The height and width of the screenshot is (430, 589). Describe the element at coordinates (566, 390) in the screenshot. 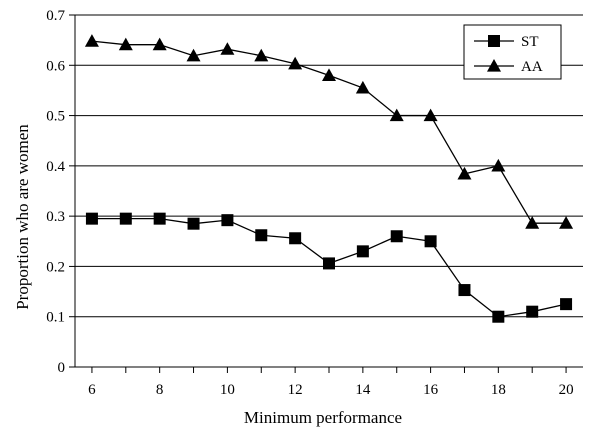

I see `x-tick-label: 20` at that location.